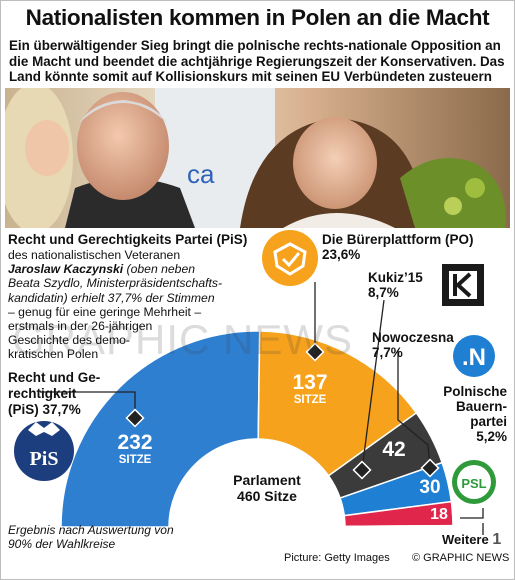 Image resolution: width=515 pixels, height=580 pixels. I want to click on banner-text: ca, so click(201, 174).